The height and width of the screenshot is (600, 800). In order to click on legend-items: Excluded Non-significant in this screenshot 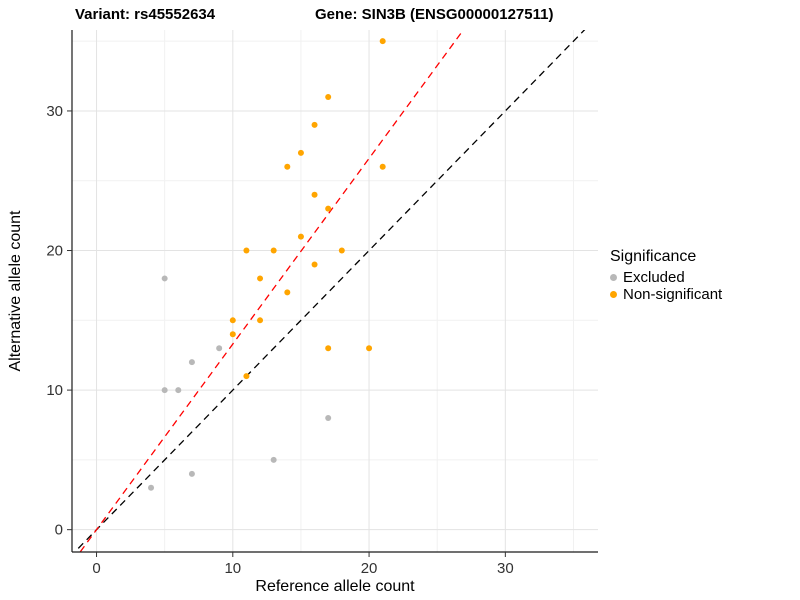, I will do `click(666, 286)`.